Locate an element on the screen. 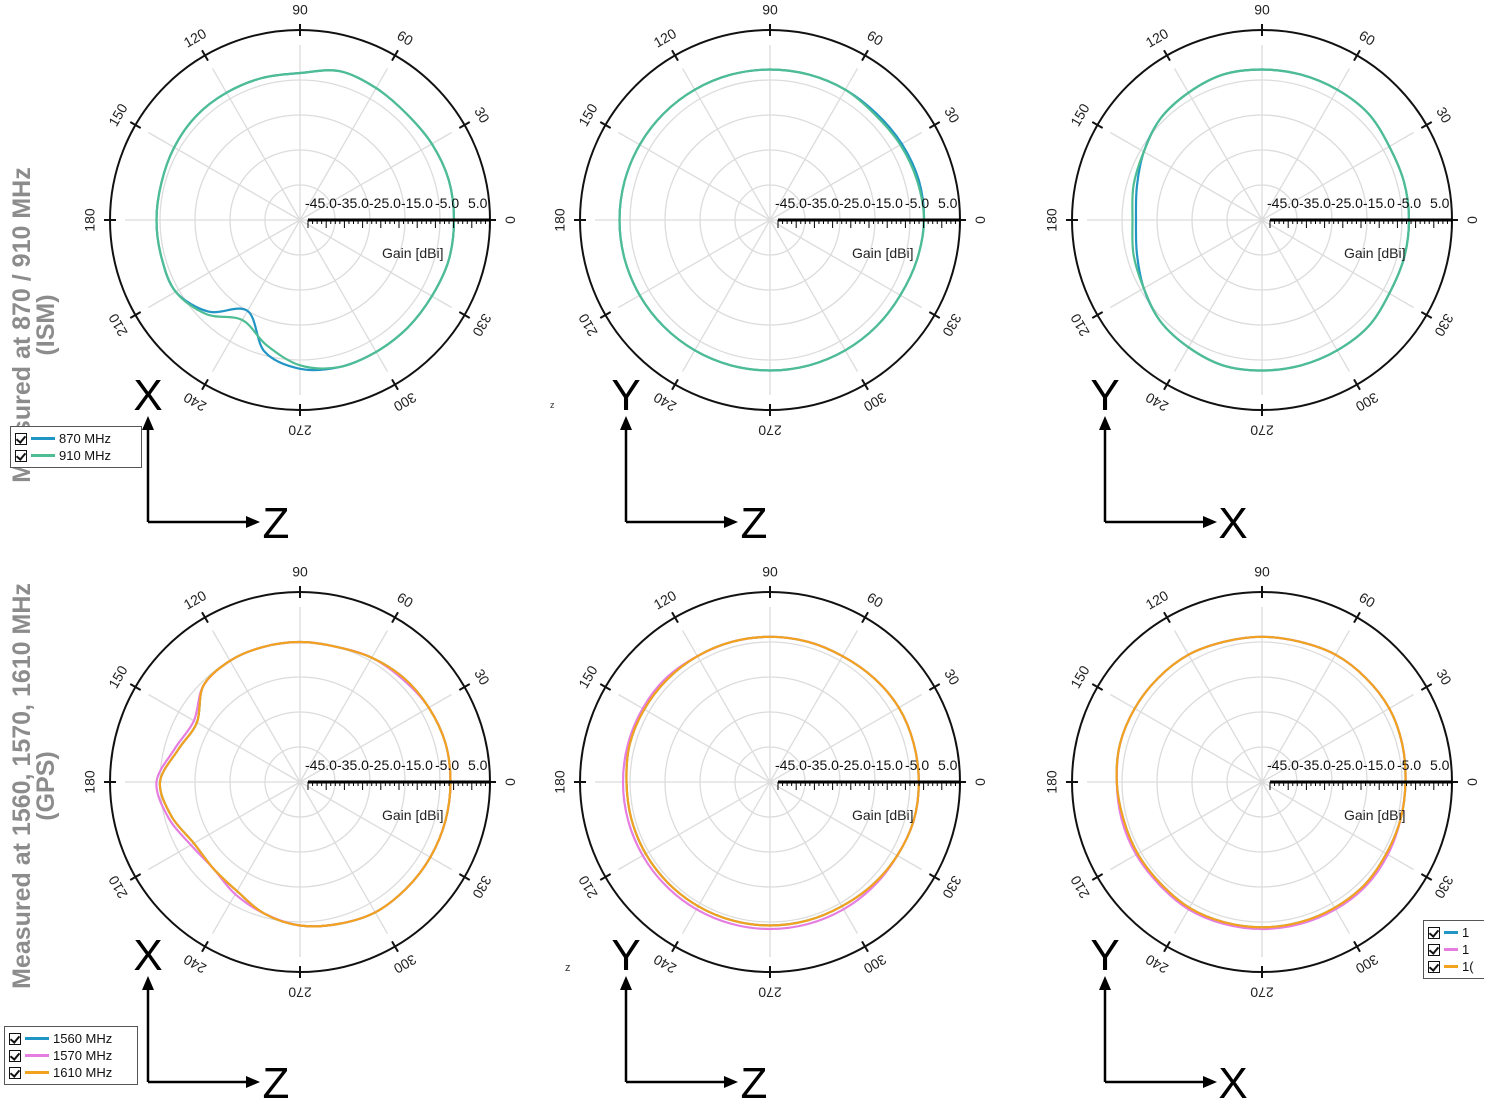 The width and height of the screenshot is (1485, 1100). legend-item: 1560 MHz is located at coordinates (71, 1038).